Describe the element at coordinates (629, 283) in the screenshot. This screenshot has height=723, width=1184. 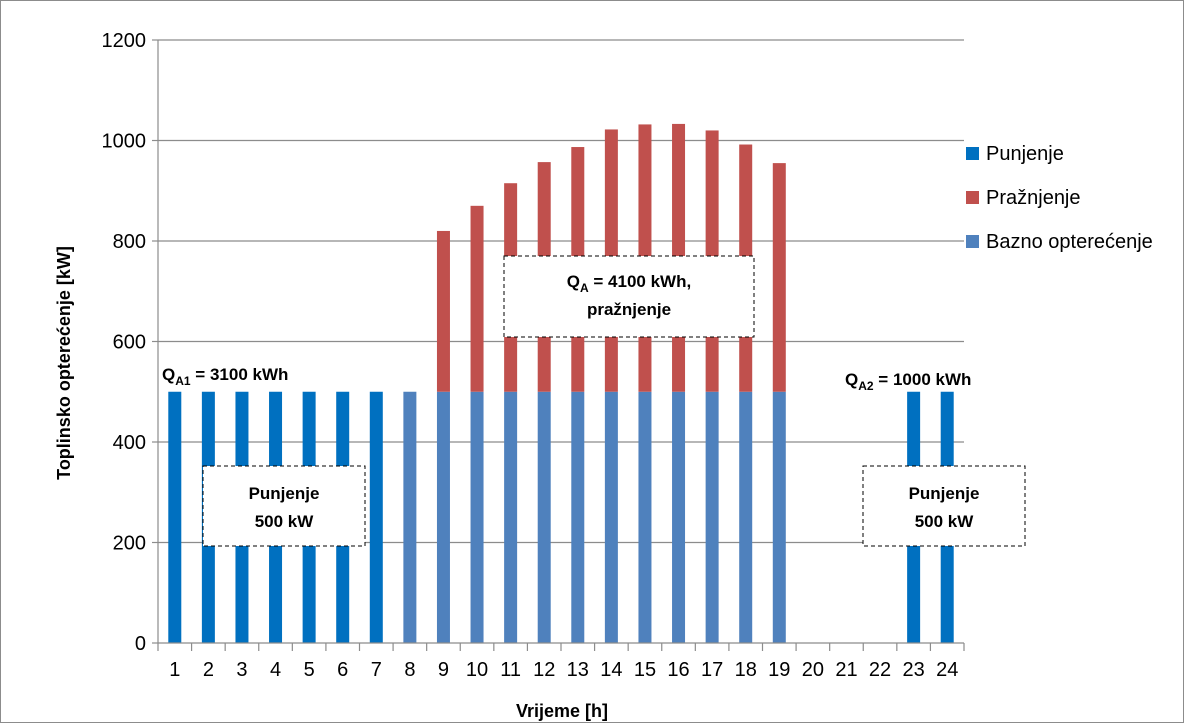
I see `svg-text: QA = 4100 kWh,` at that location.